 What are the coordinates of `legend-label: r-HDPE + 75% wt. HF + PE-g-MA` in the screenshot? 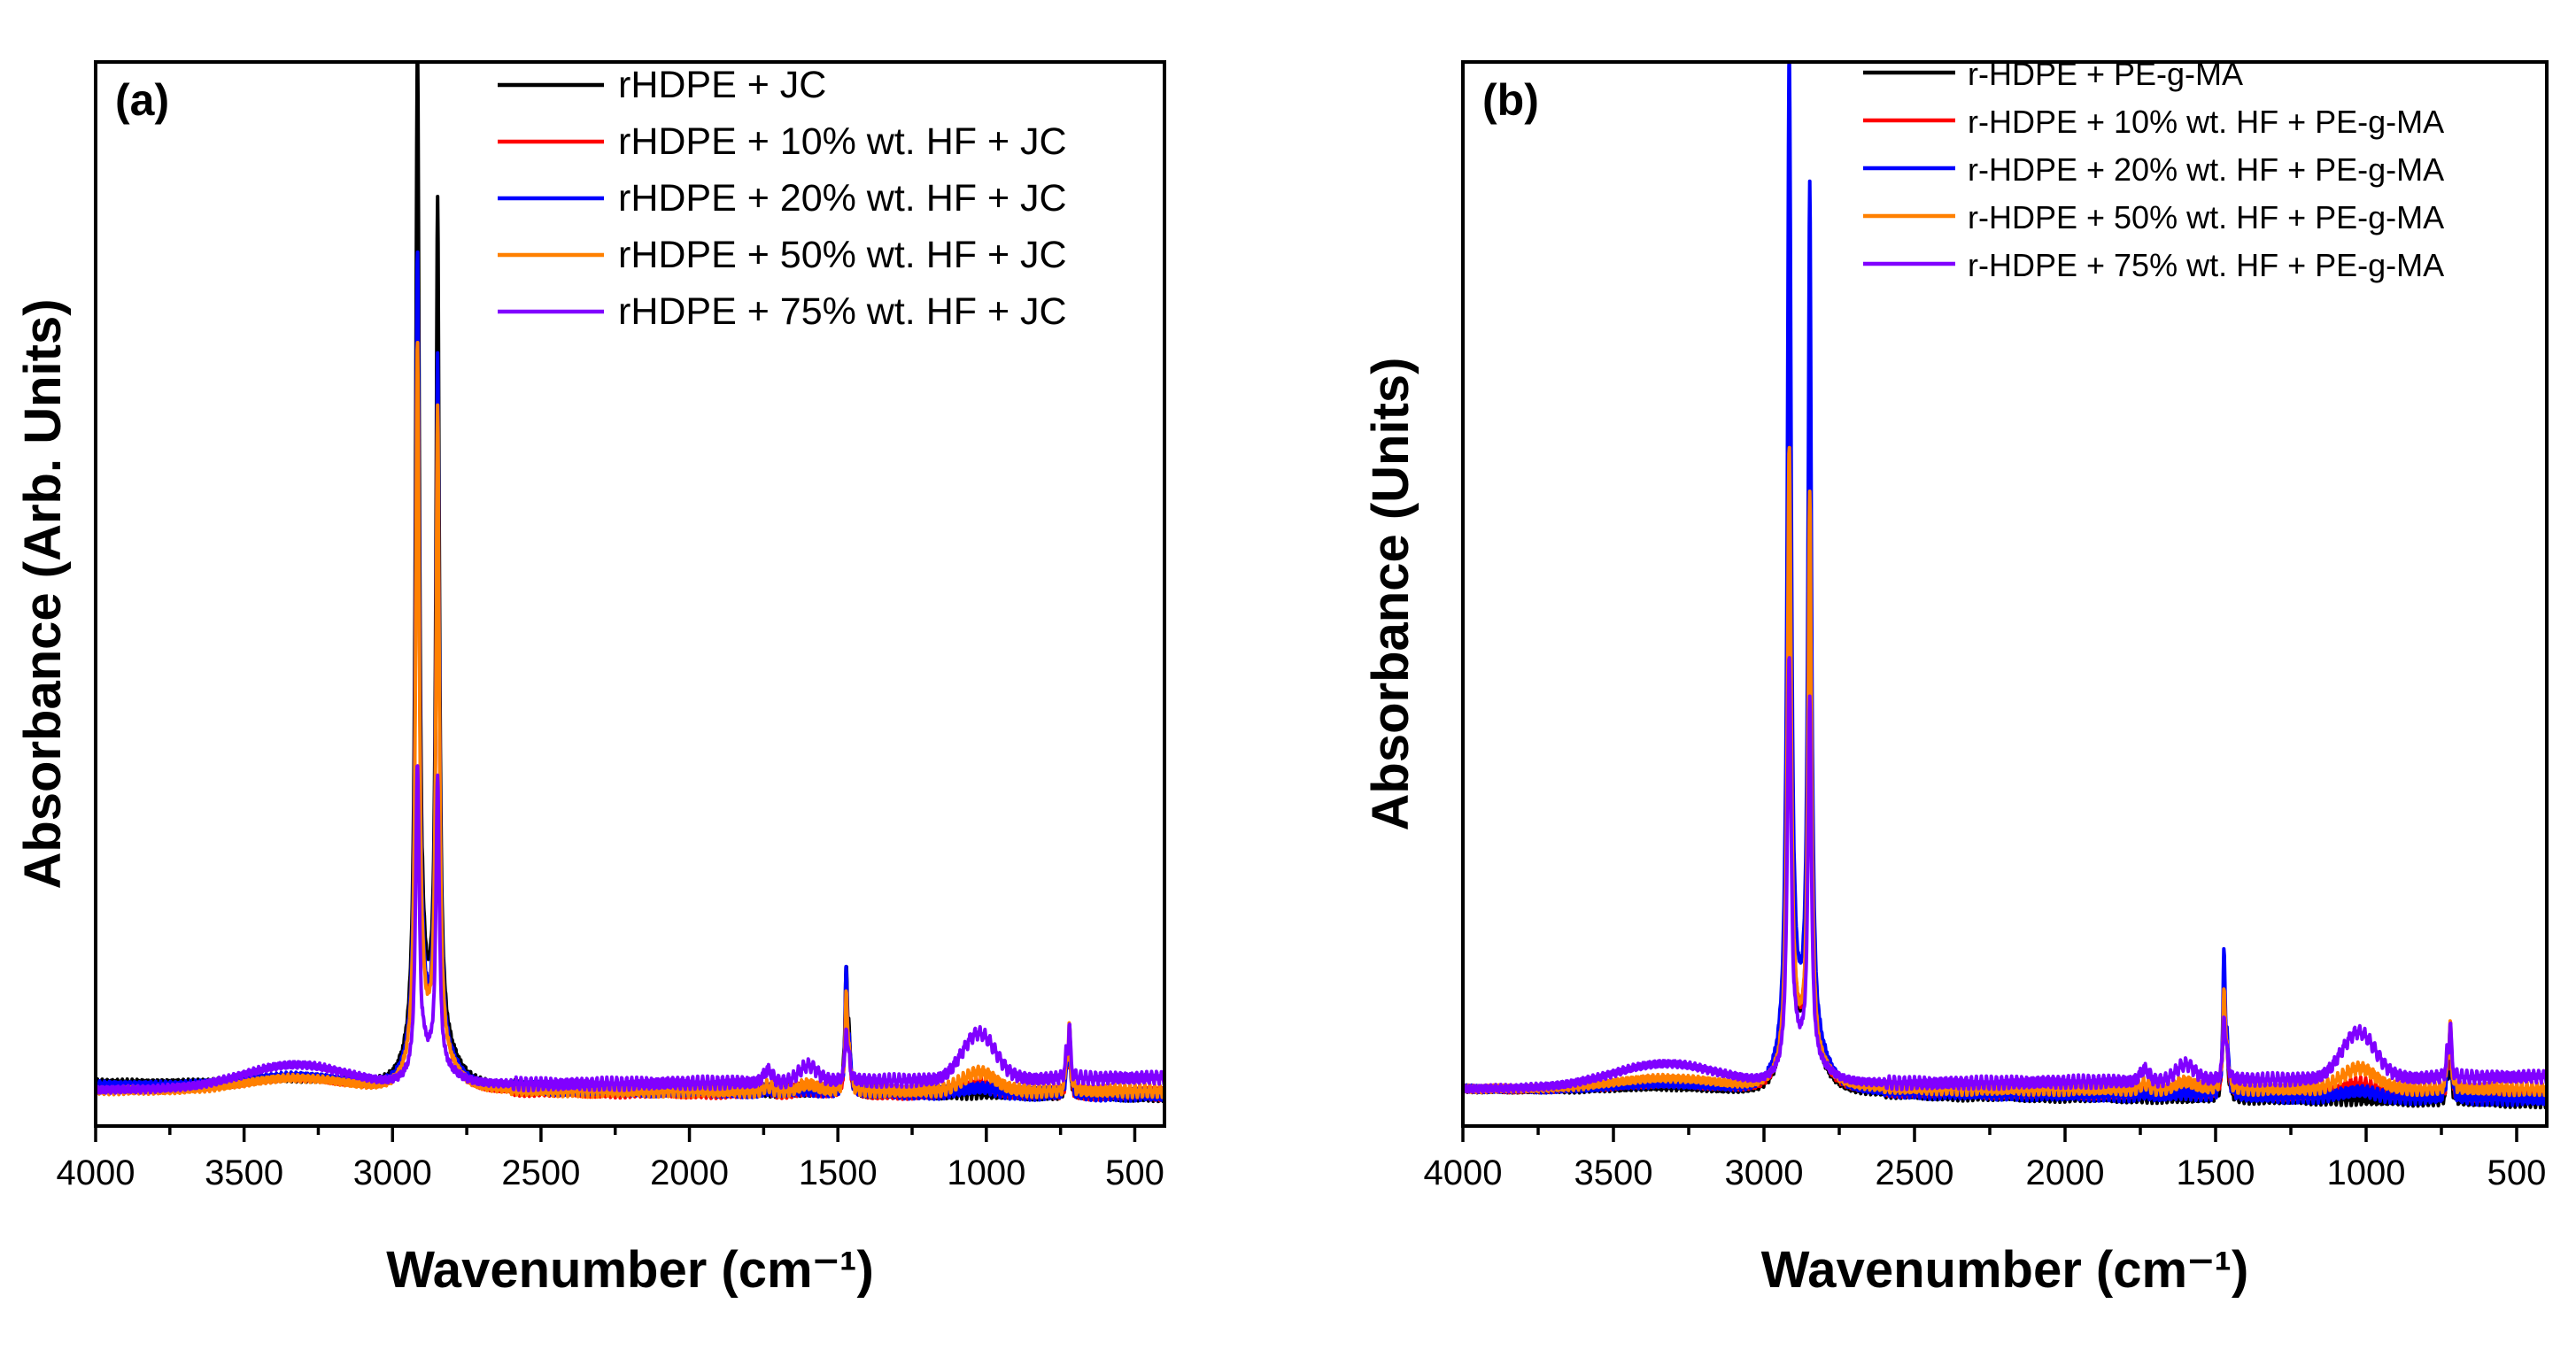 It's located at (2206, 265).